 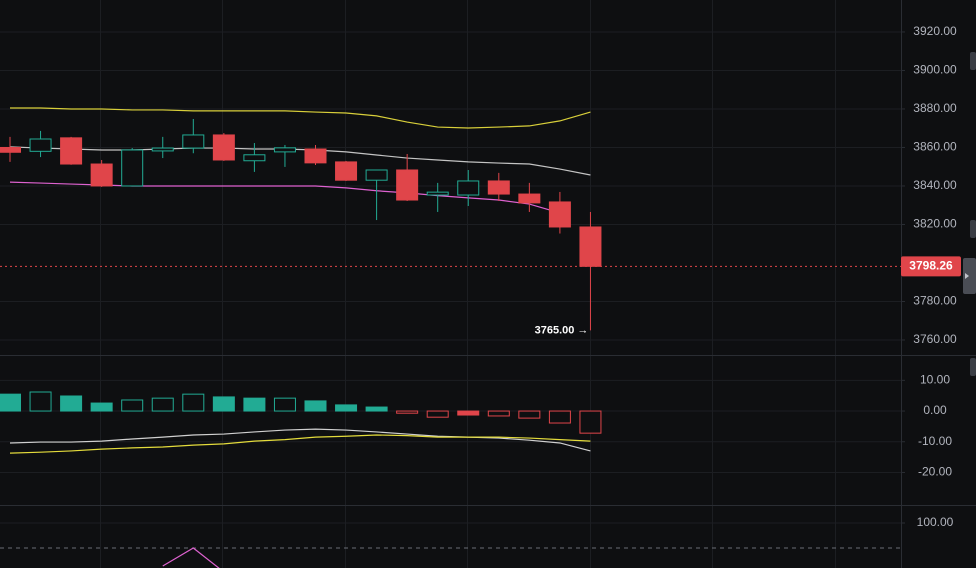 I want to click on last-price-box, so click(x=931, y=266).